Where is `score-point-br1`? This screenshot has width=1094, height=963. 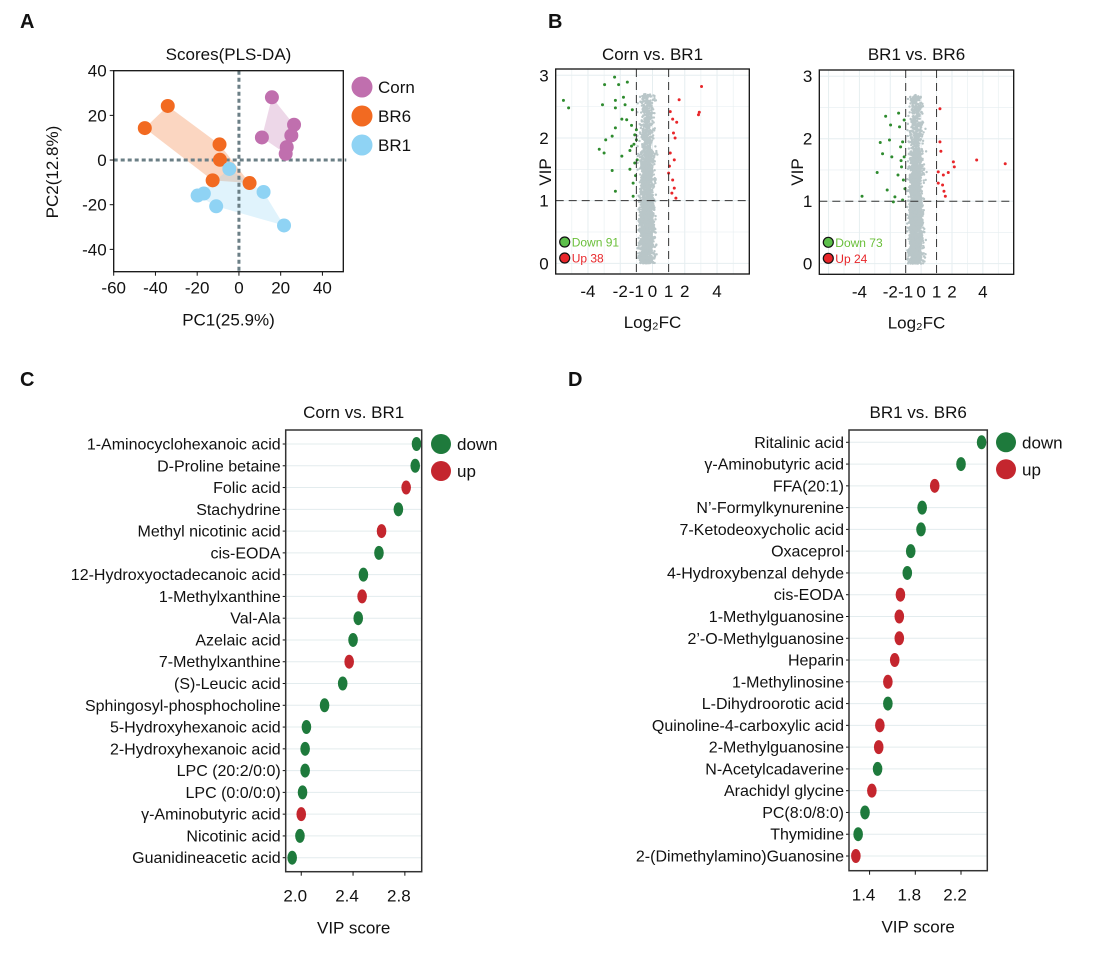 score-point-br1 is located at coordinates (216, 206).